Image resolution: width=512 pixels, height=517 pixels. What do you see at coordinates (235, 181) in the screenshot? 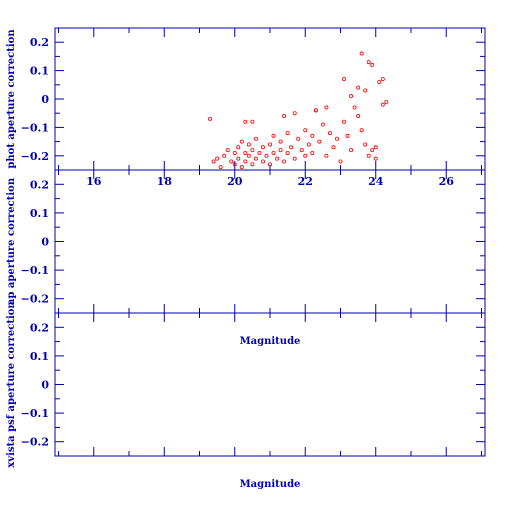
I see `x-tick-label: 20` at bounding box center [235, 181].